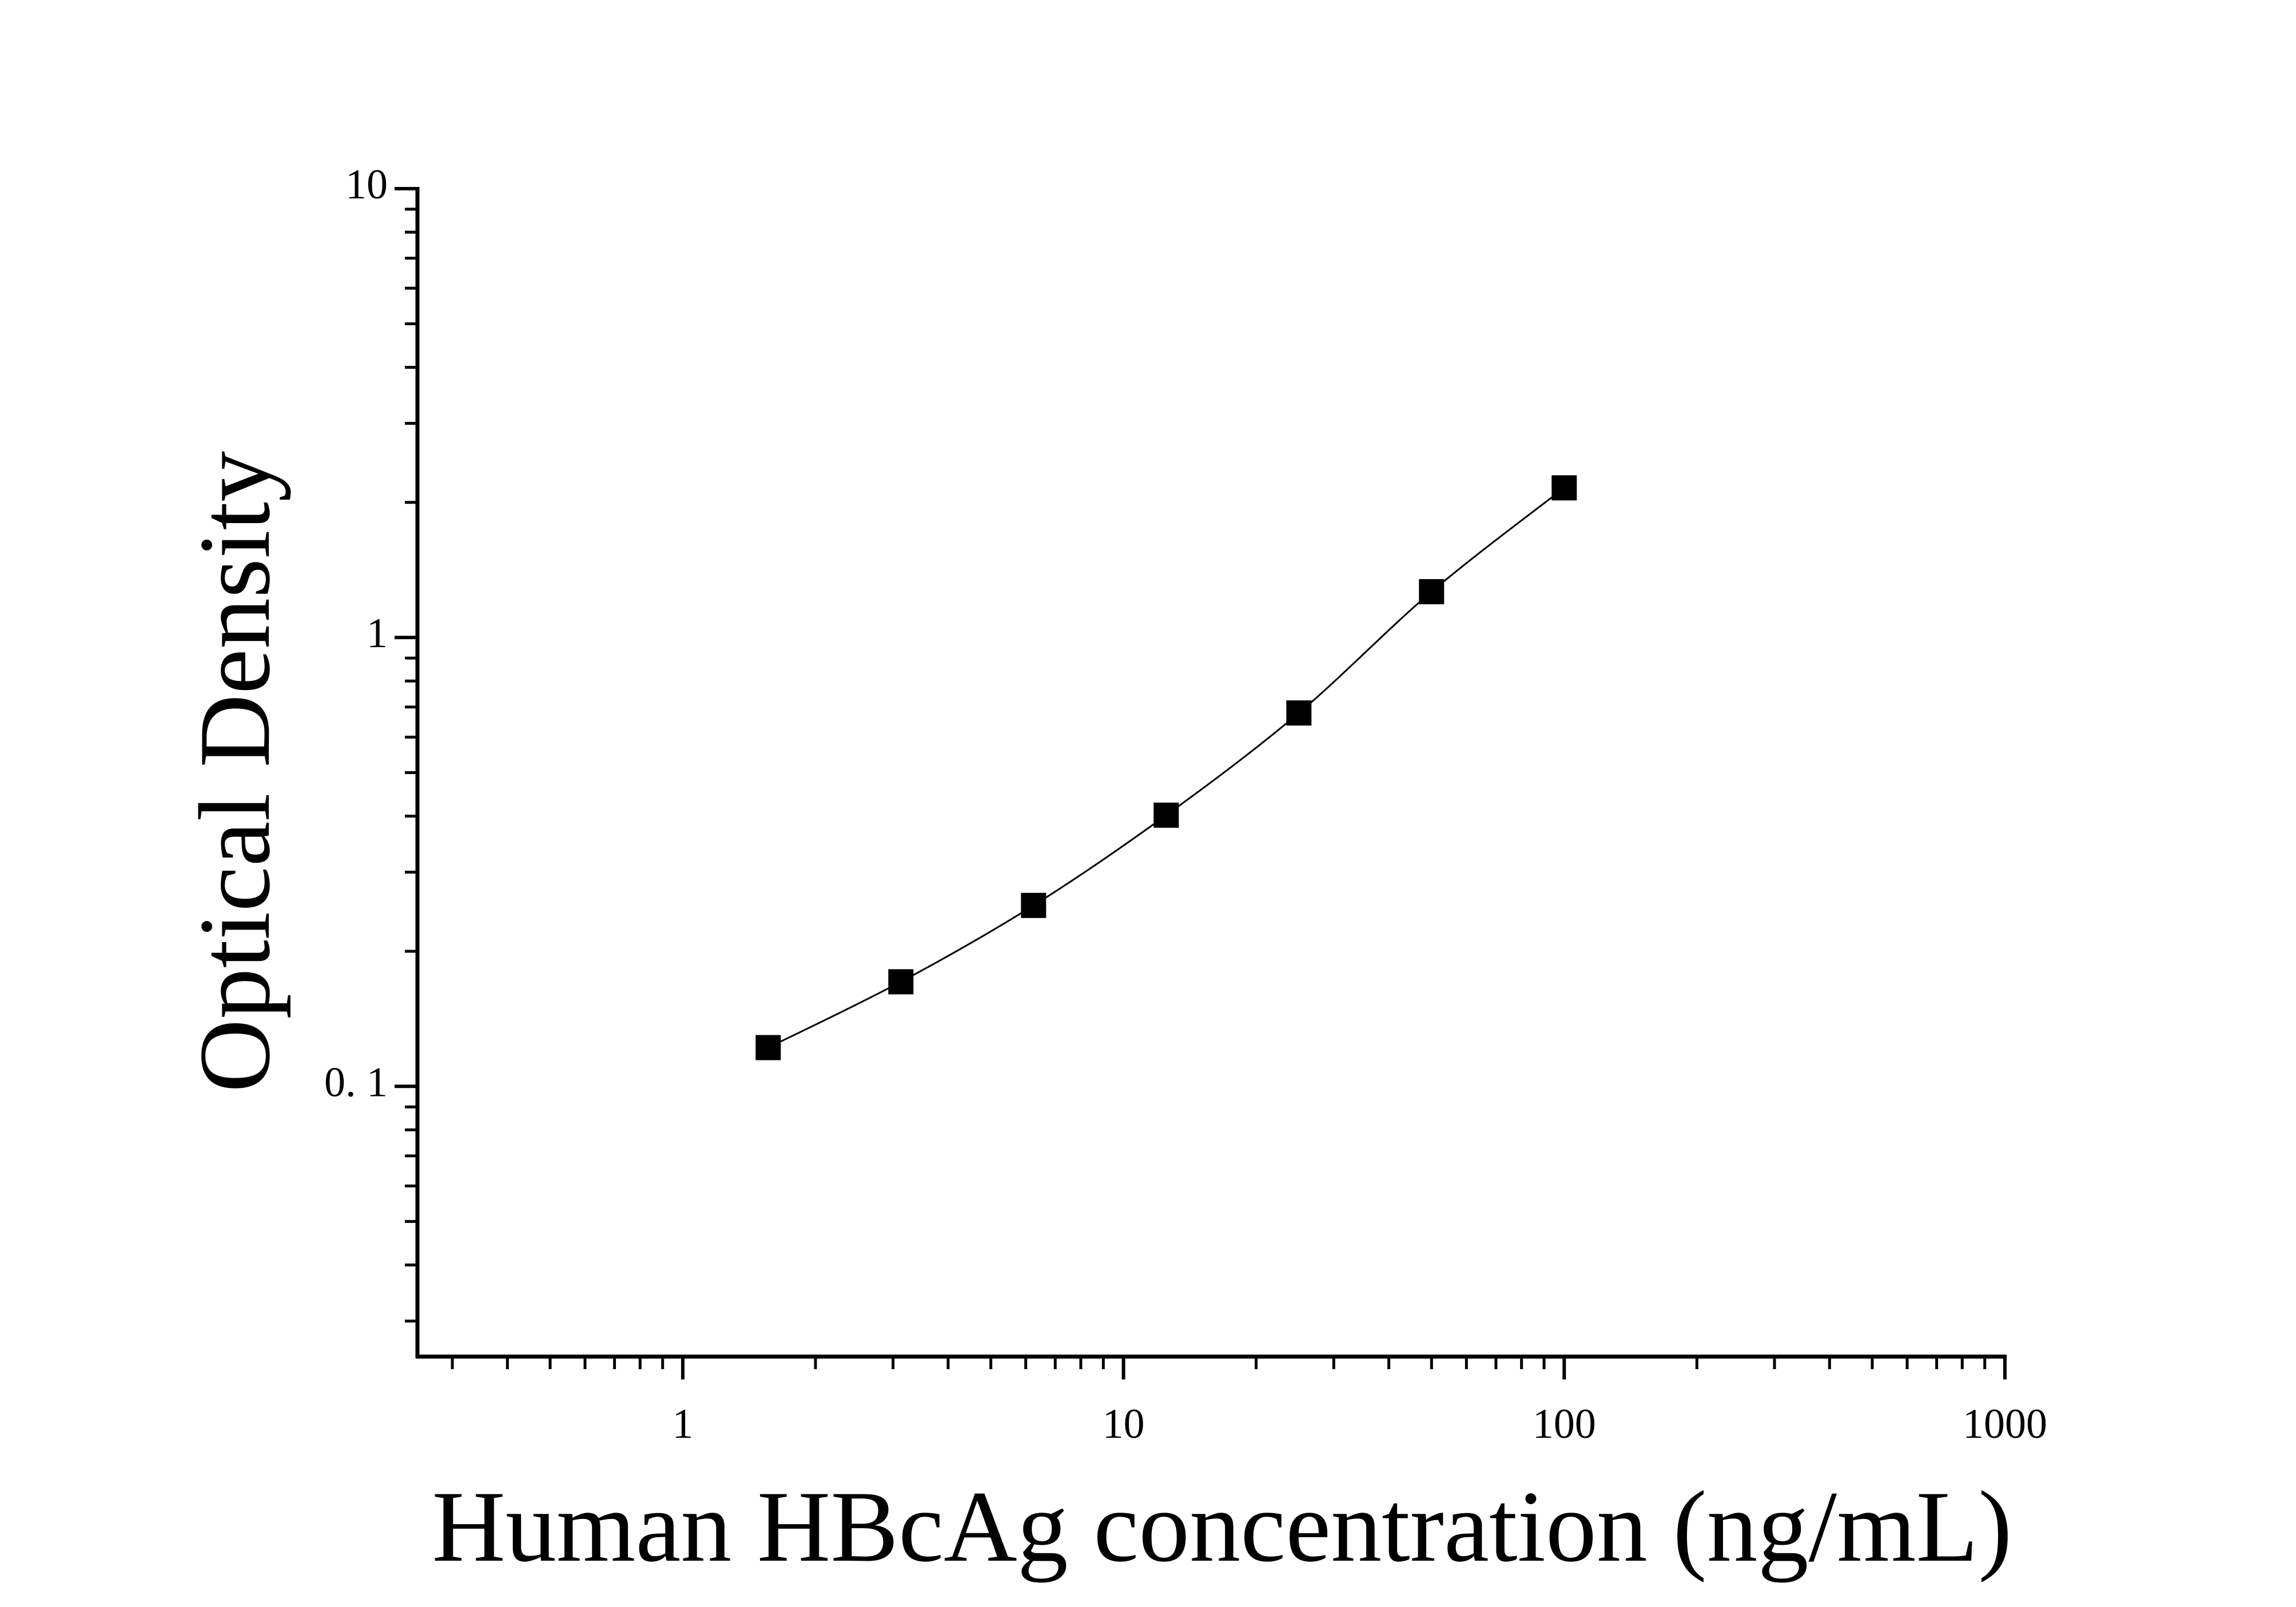  Describe the element at coordinates (378, 633) in the screenshot. I see `y-tick-label: 1` at that location.